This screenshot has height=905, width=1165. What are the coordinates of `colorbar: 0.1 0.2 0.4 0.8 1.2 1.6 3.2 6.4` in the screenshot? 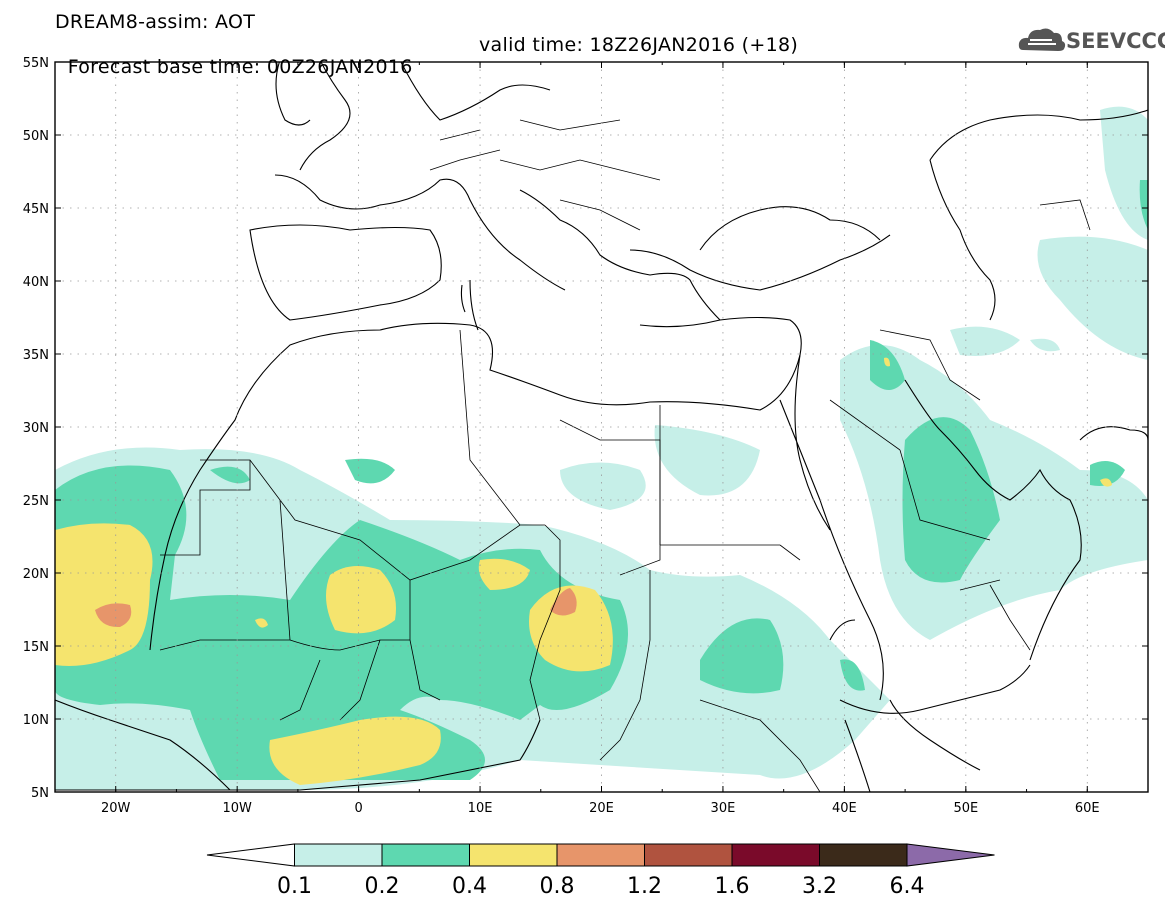 It's located at (600, 871).